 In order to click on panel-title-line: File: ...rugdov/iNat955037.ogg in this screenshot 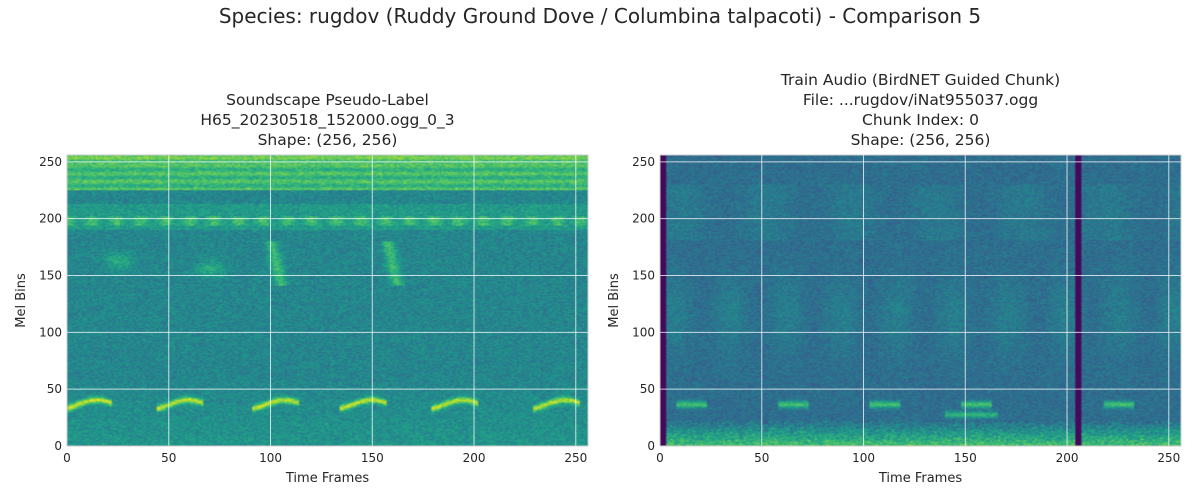, I will do `click(920, 100)`.